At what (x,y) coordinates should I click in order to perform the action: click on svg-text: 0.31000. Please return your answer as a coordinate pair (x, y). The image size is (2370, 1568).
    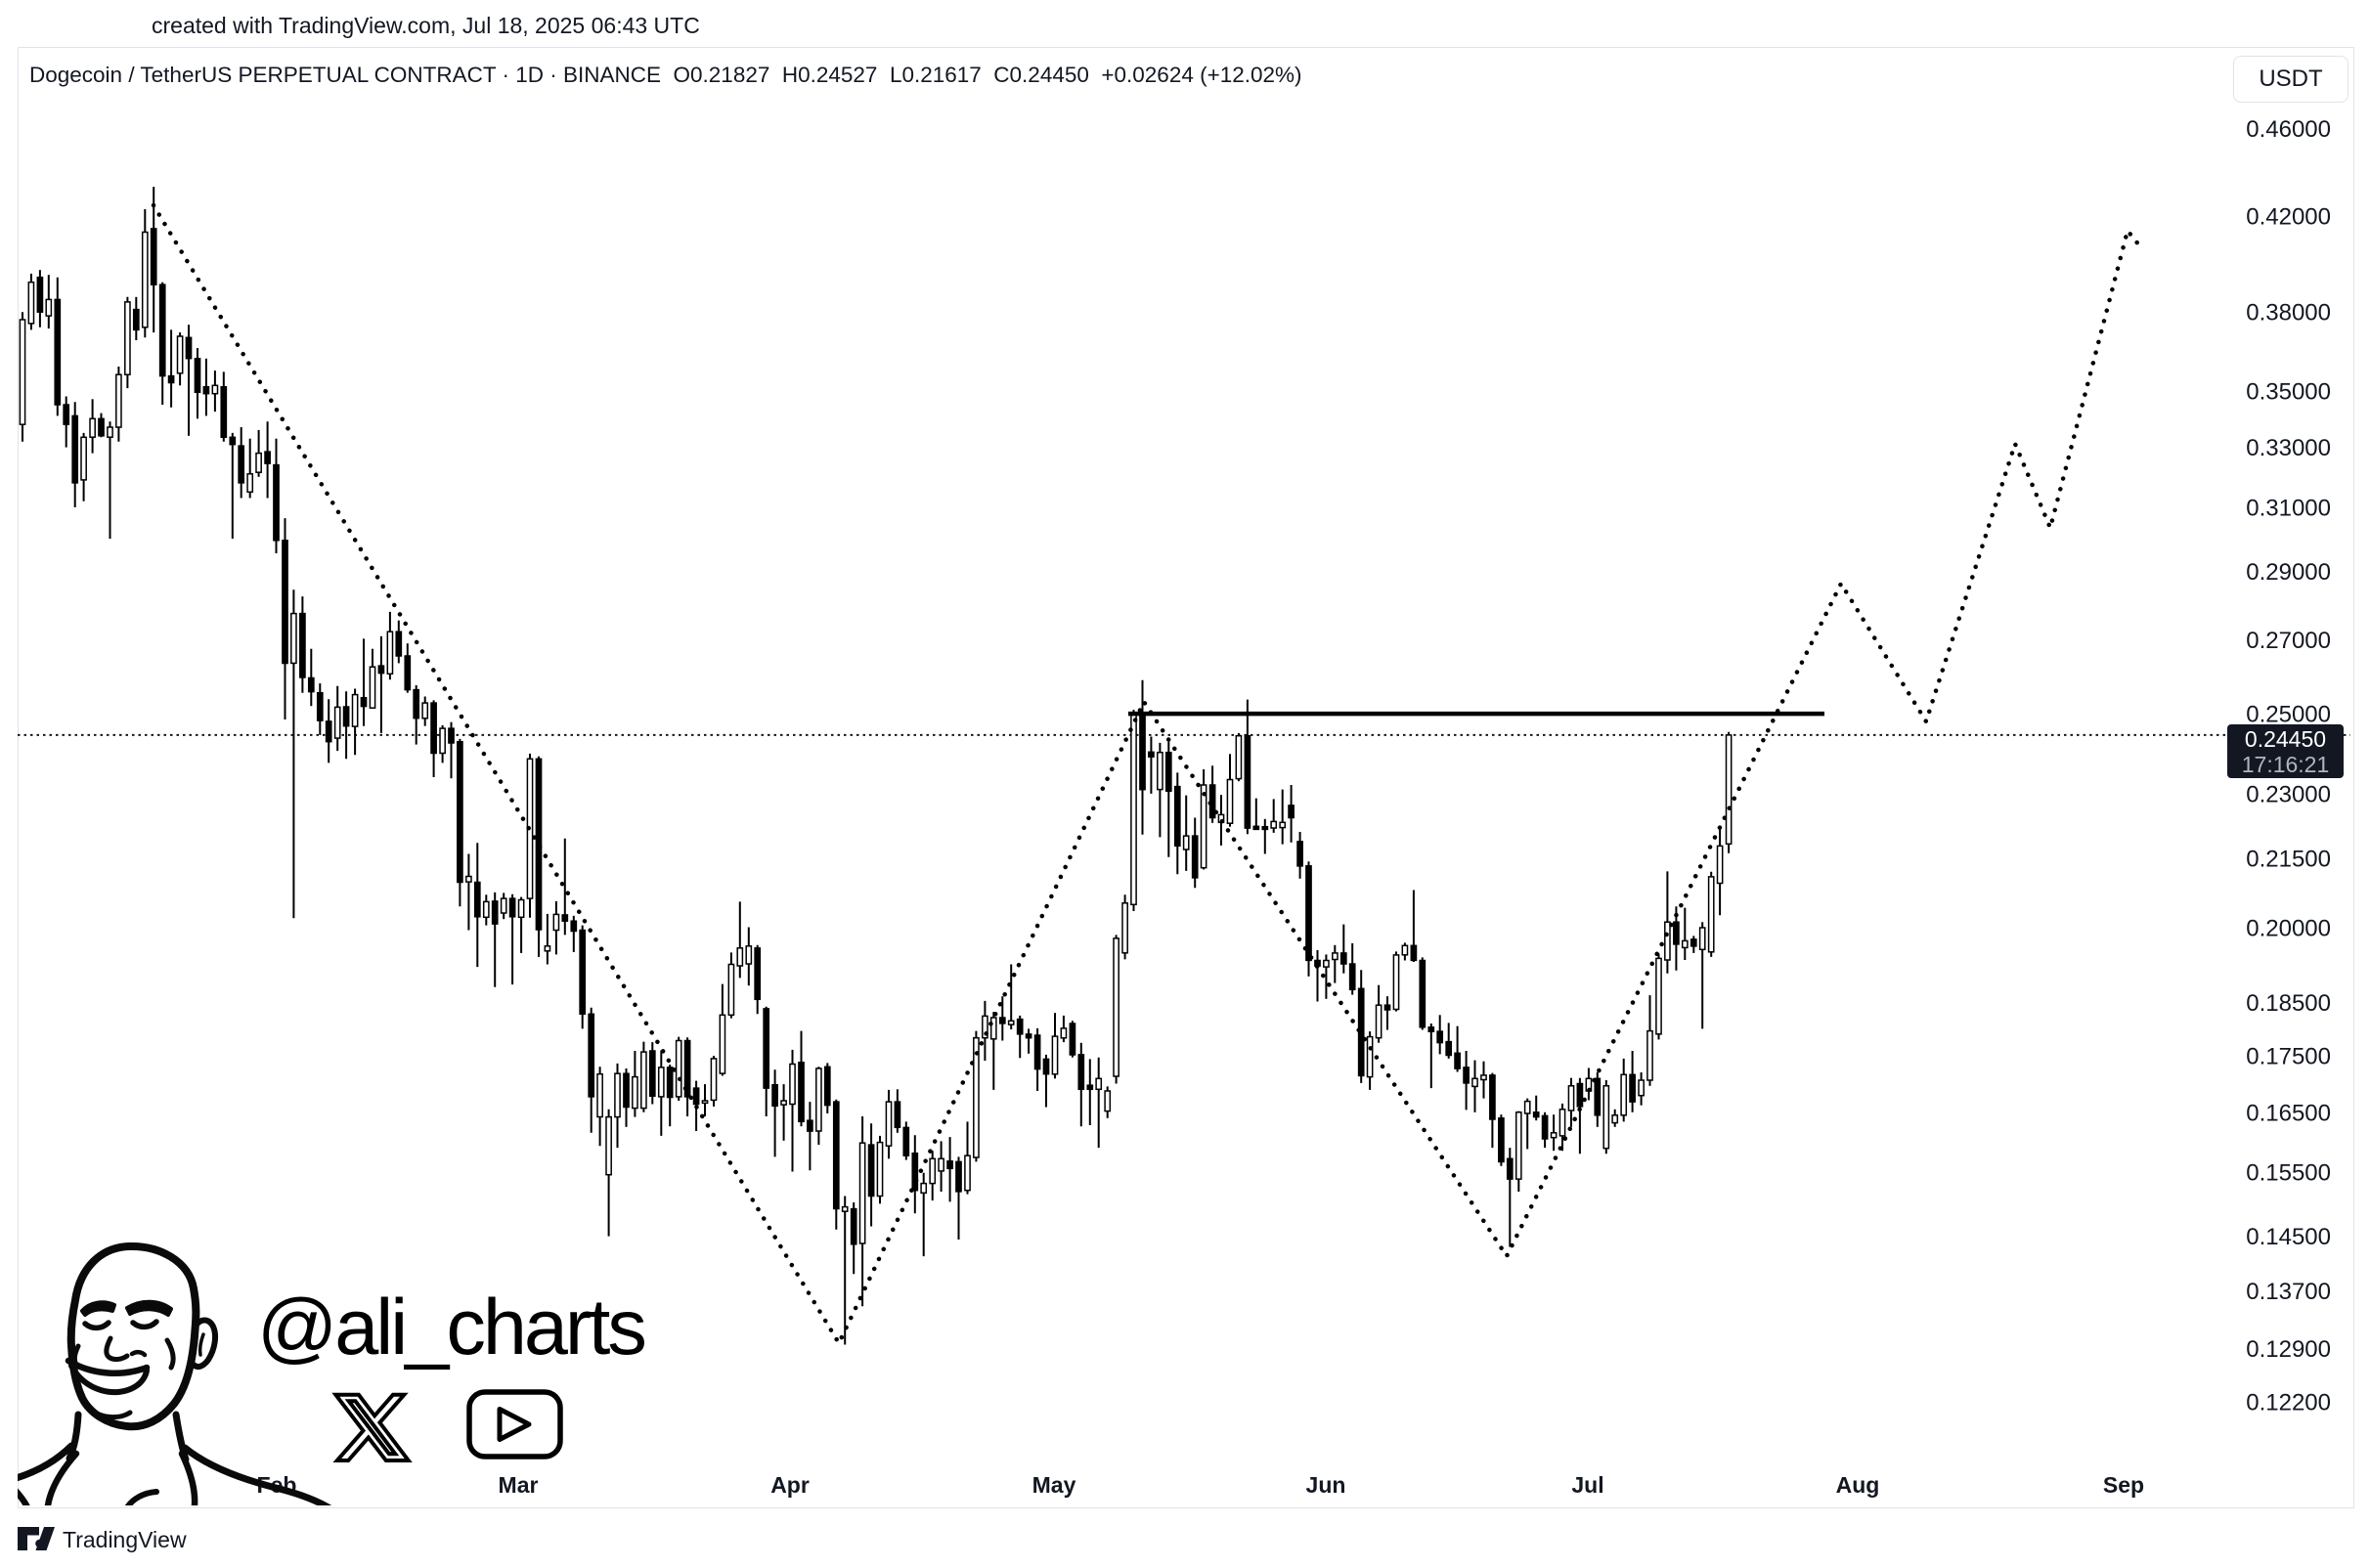
    Looking at the image, I should click on (2288, 509).